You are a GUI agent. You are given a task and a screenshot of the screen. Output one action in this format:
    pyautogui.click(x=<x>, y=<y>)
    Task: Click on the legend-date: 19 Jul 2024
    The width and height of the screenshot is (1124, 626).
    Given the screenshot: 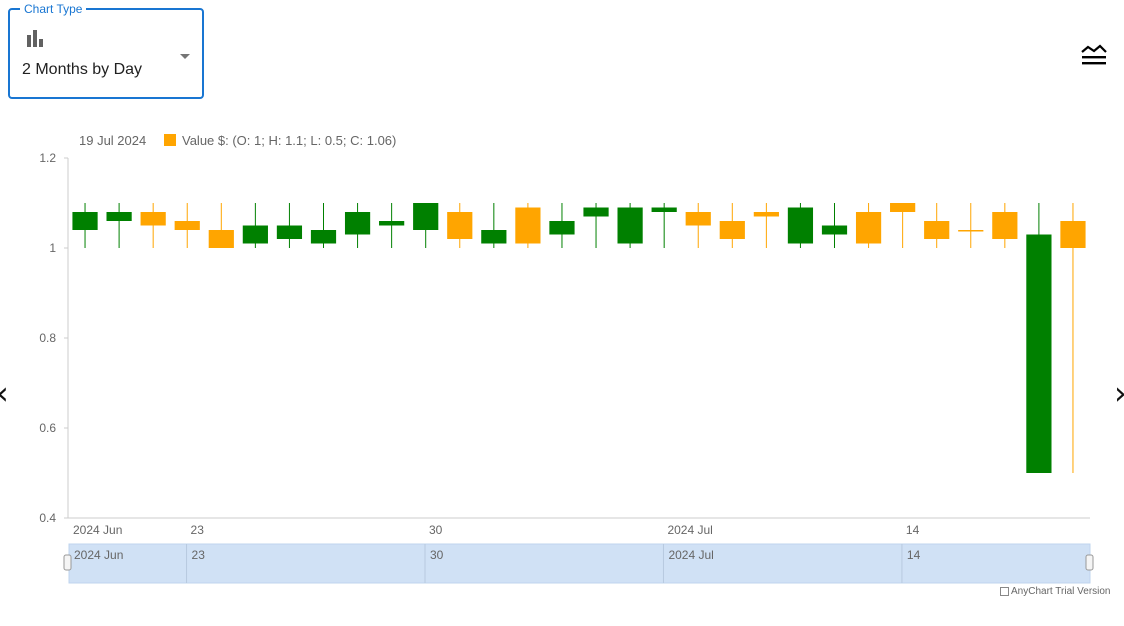 What is the action you would take?
    pyautogui.click(x=112, y=140)
    